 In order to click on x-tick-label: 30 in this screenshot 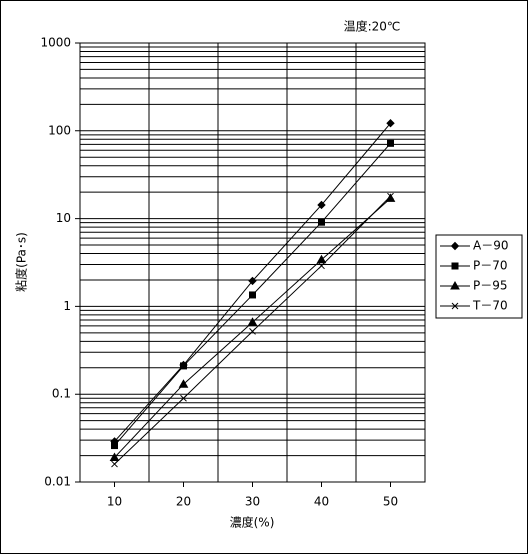, I will do `click(252, 502)`.